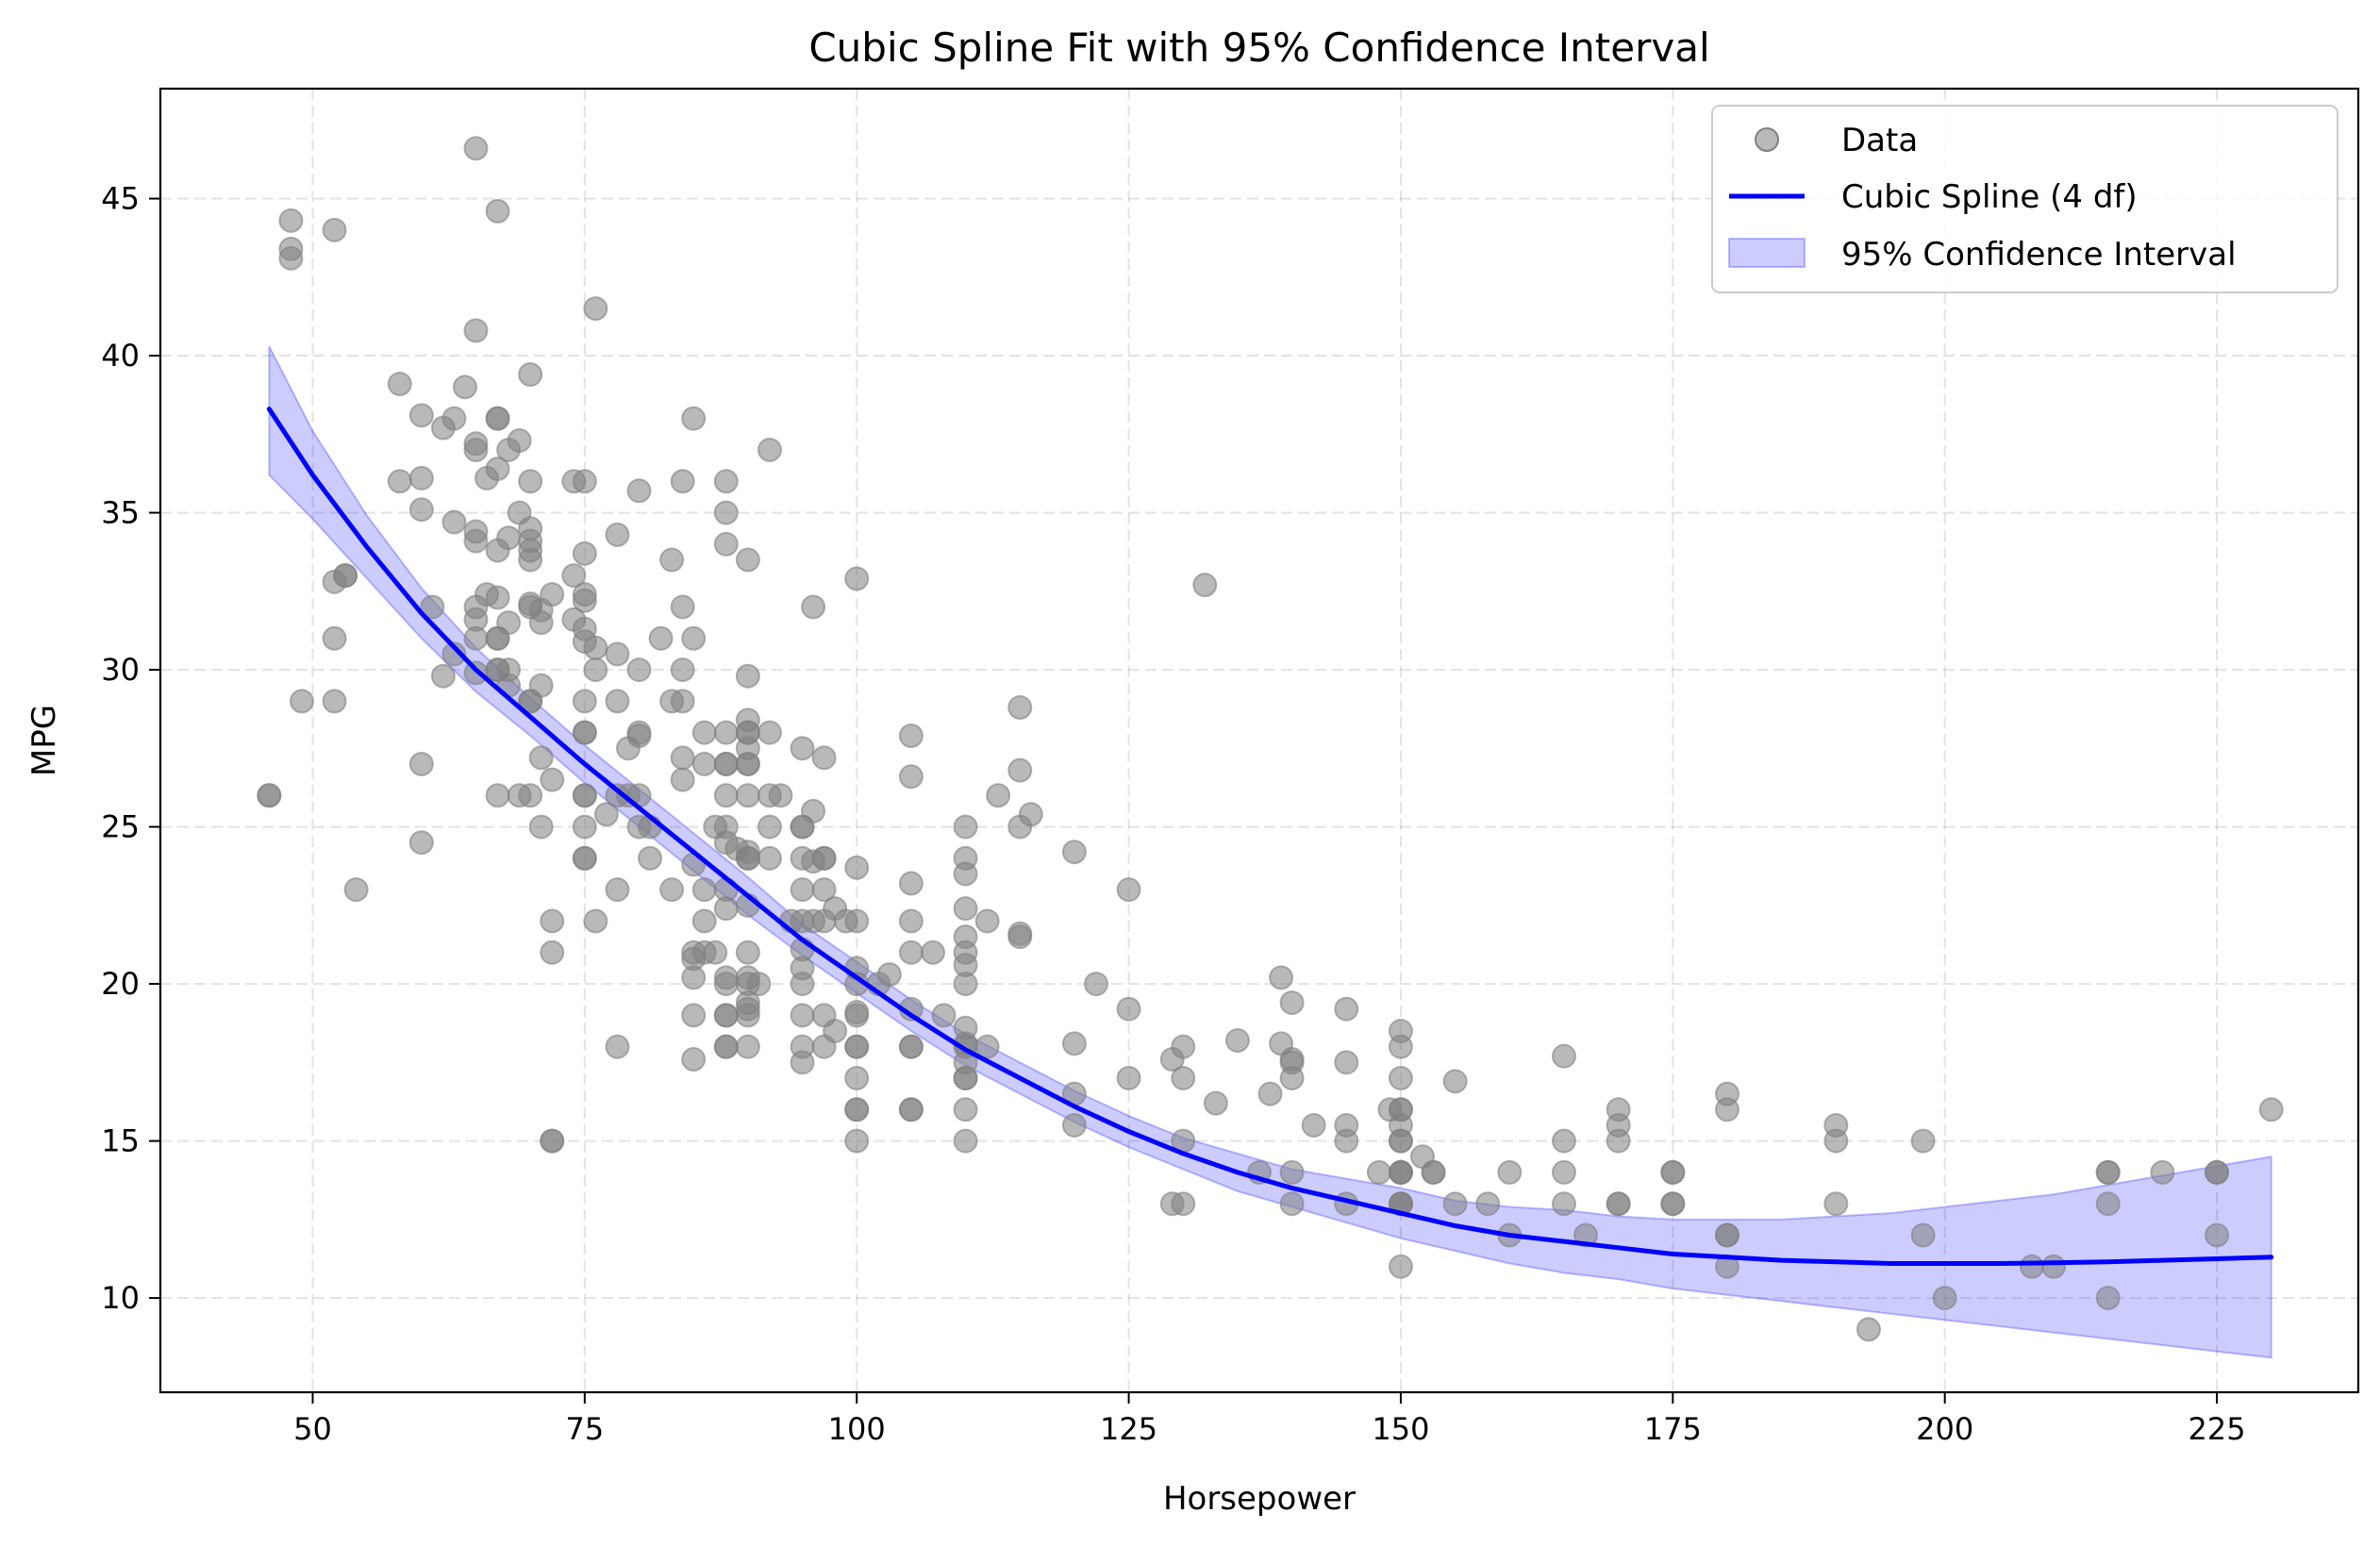  I want to click on x-tick-label: 75, so click(584, 1429).